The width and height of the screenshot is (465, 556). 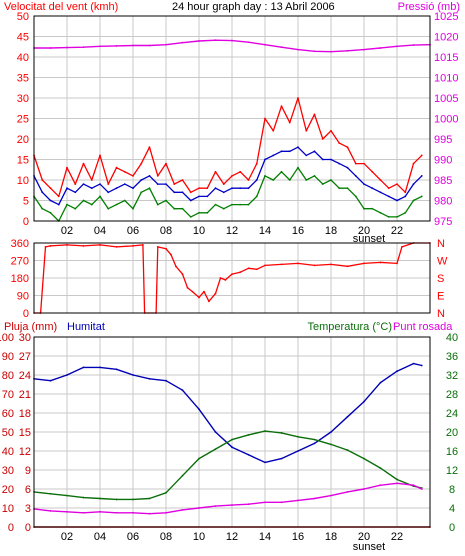 I want to click on wind-tick-label: 5, so click(x=26, y=202).